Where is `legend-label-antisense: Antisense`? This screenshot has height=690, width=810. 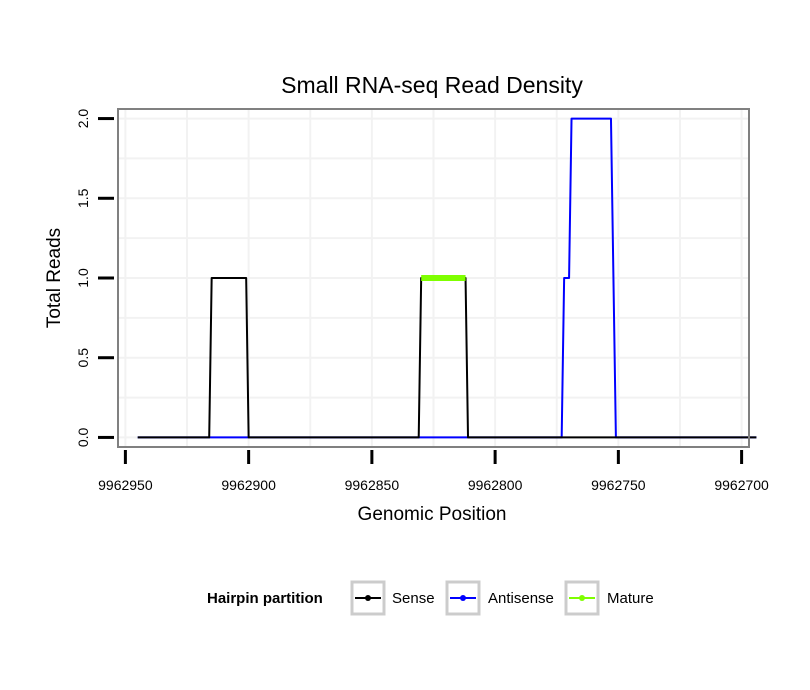 legend-label-antisense: Antisense is located at coordinates (521, 598).